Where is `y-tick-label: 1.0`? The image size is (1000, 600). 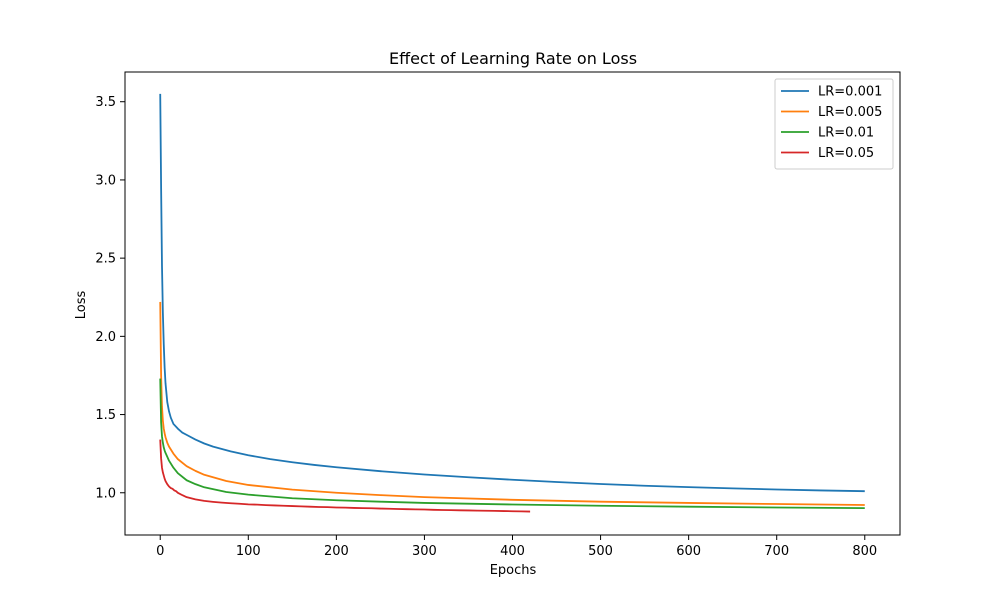
y-tick-label: 1.0 is located at coordinates (105, 493).